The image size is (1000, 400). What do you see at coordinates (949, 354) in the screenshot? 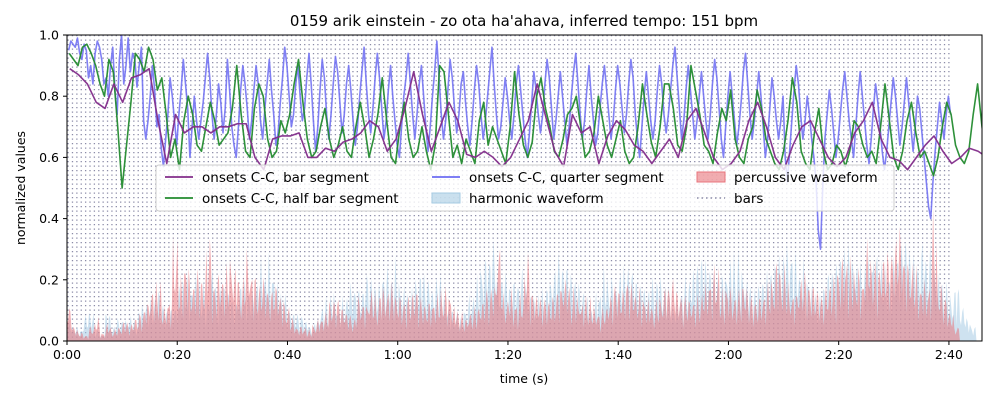
I see `x-tick-label: 2:40` at bounding box center [949, 354].